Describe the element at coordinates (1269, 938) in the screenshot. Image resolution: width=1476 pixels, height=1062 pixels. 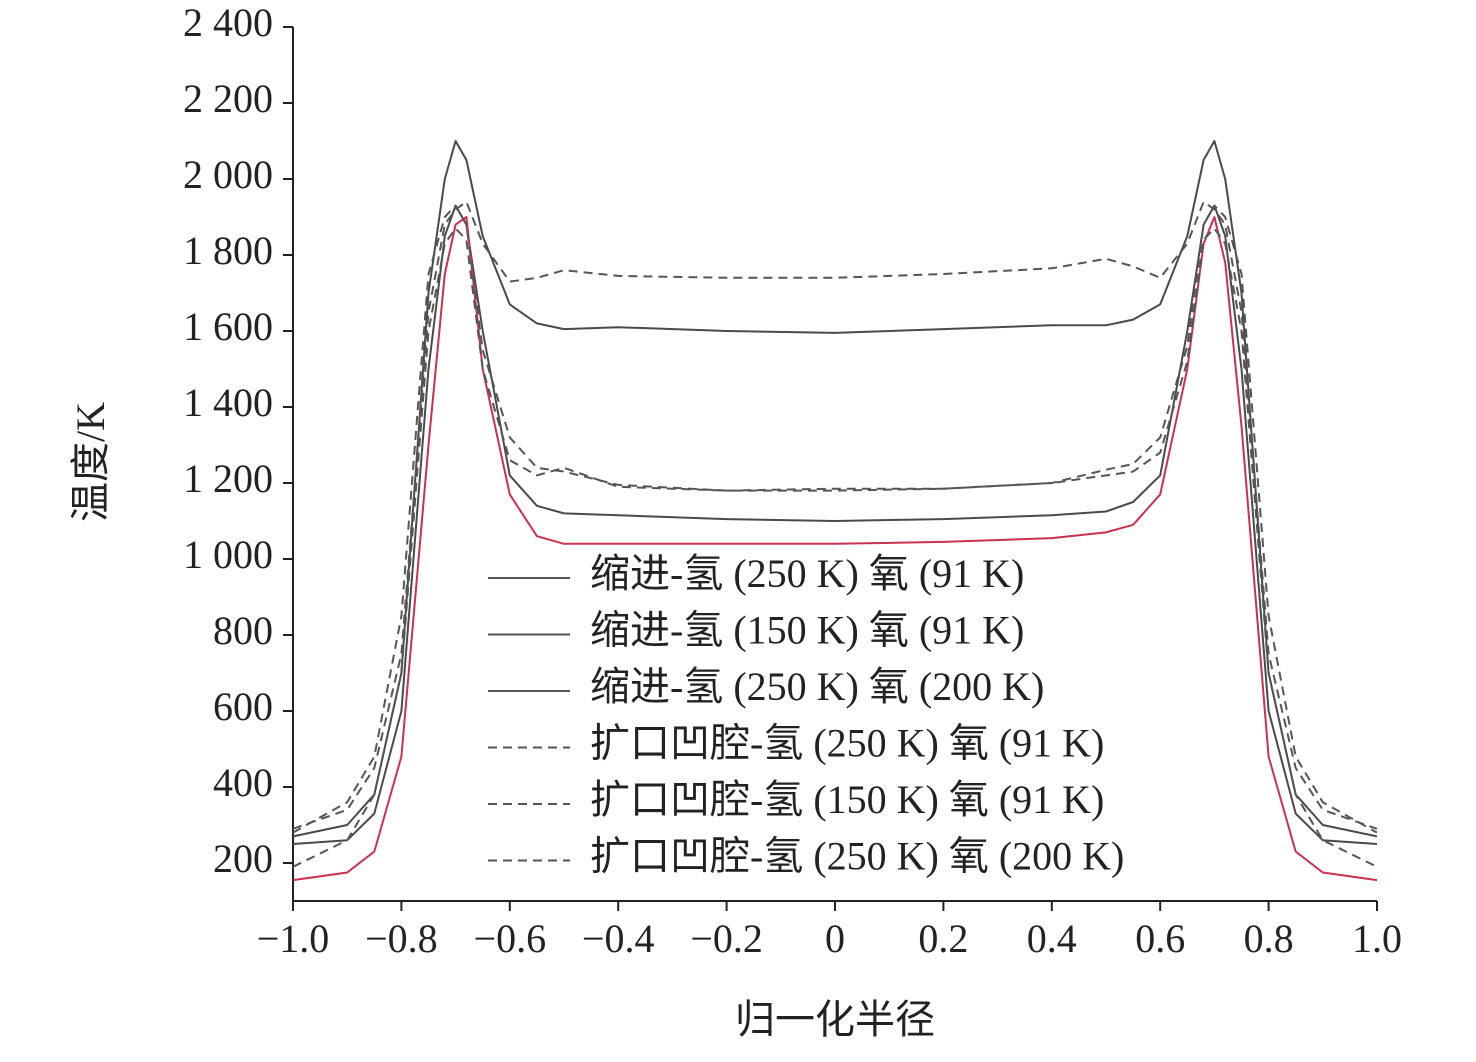
I see `x-tick-label: 0.8` at that location.